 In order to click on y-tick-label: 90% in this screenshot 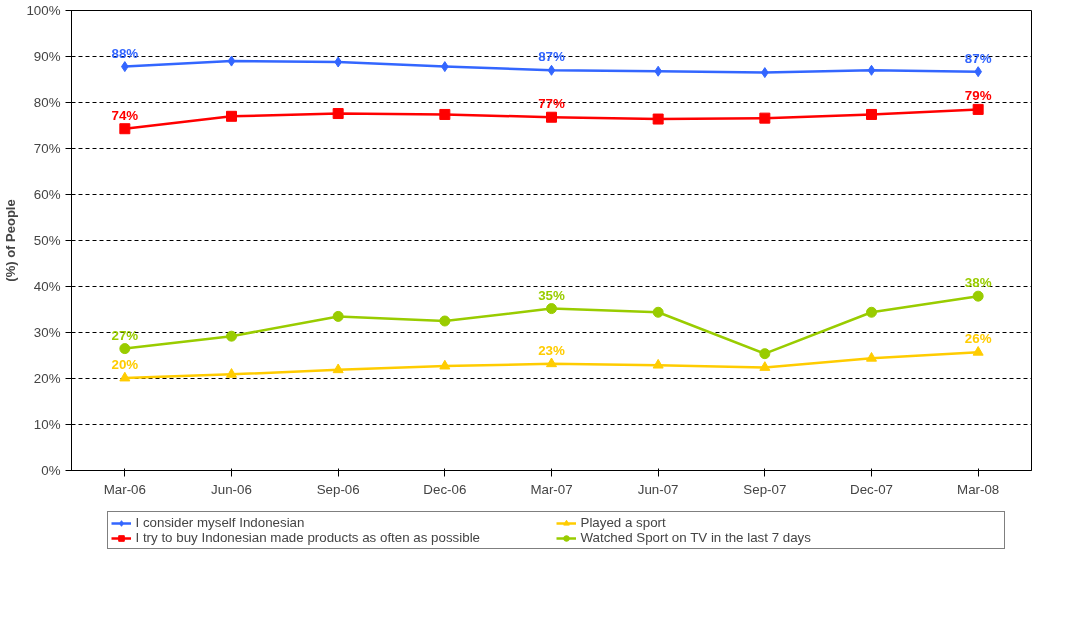, I will do `click(47, 56)`.